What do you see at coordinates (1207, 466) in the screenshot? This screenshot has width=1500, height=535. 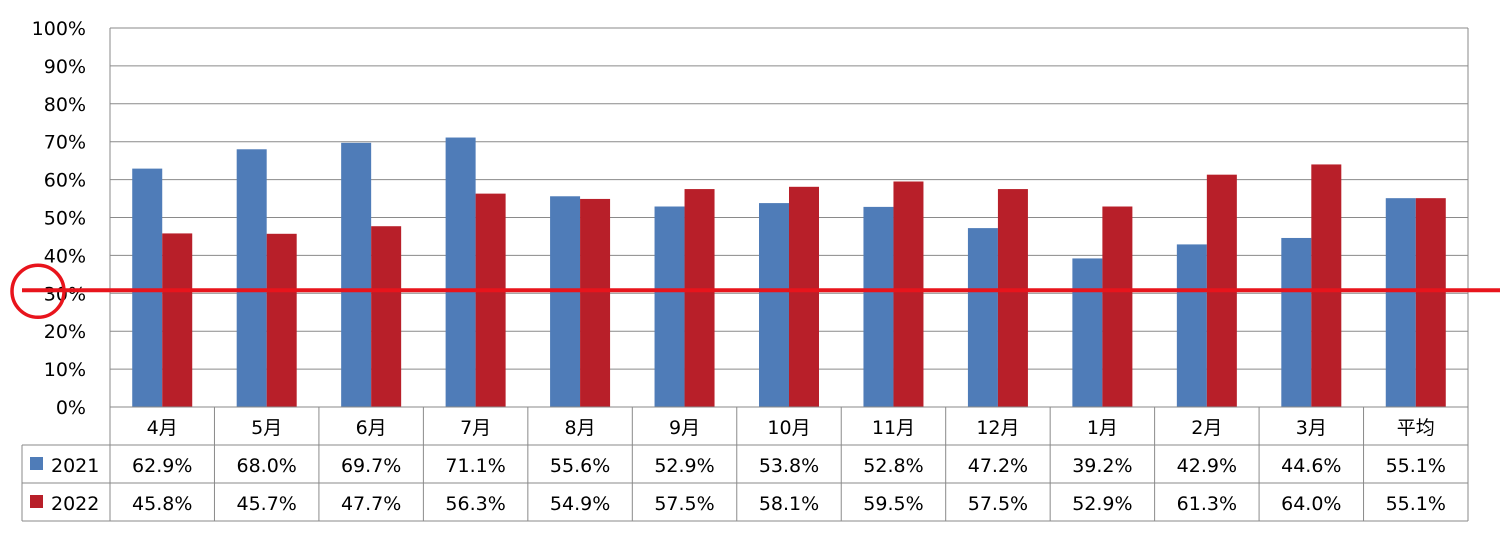 I see `data-label: 42.9%` at bounding box center [1207, 466].